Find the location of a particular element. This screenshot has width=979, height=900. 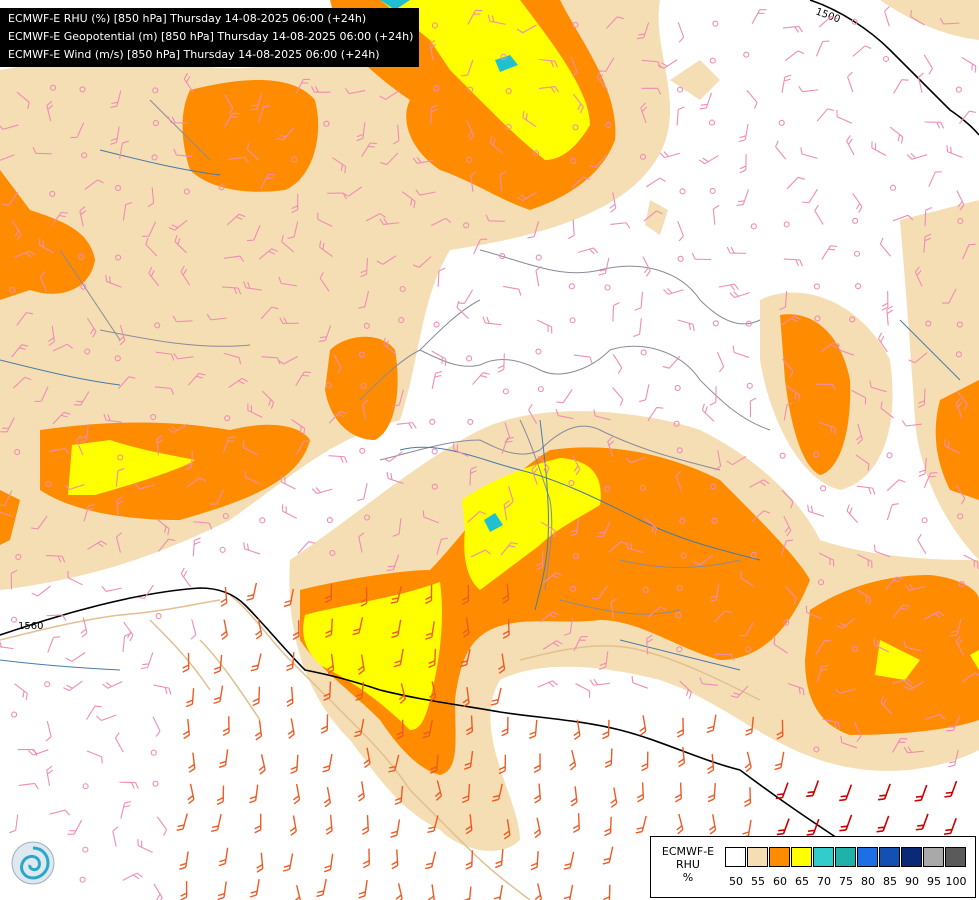

legend-tick: 100 is located at coordinates (956, 881).